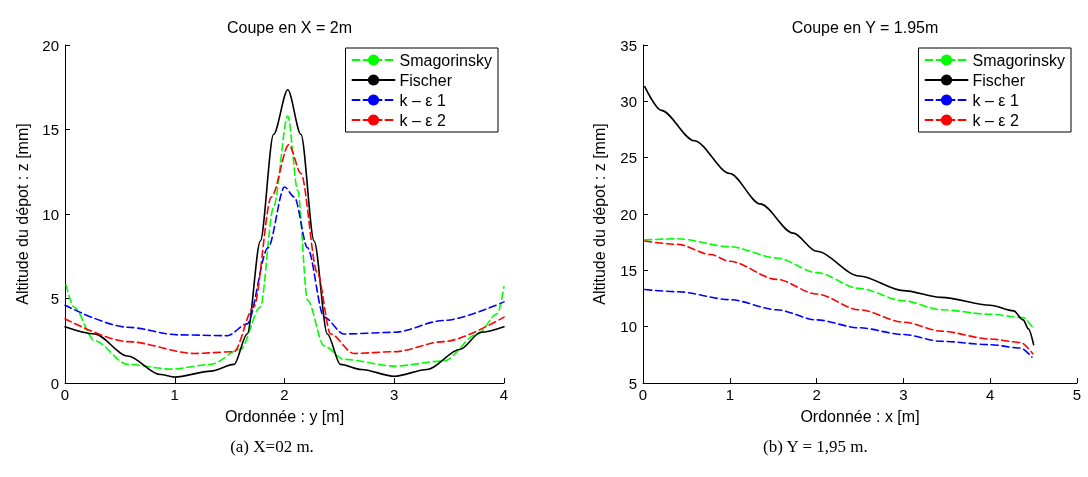  What do you see at coordinates (628, 158) in the screenshot?
I see `y-tick-label: 25` at bounding box center [628, 158].